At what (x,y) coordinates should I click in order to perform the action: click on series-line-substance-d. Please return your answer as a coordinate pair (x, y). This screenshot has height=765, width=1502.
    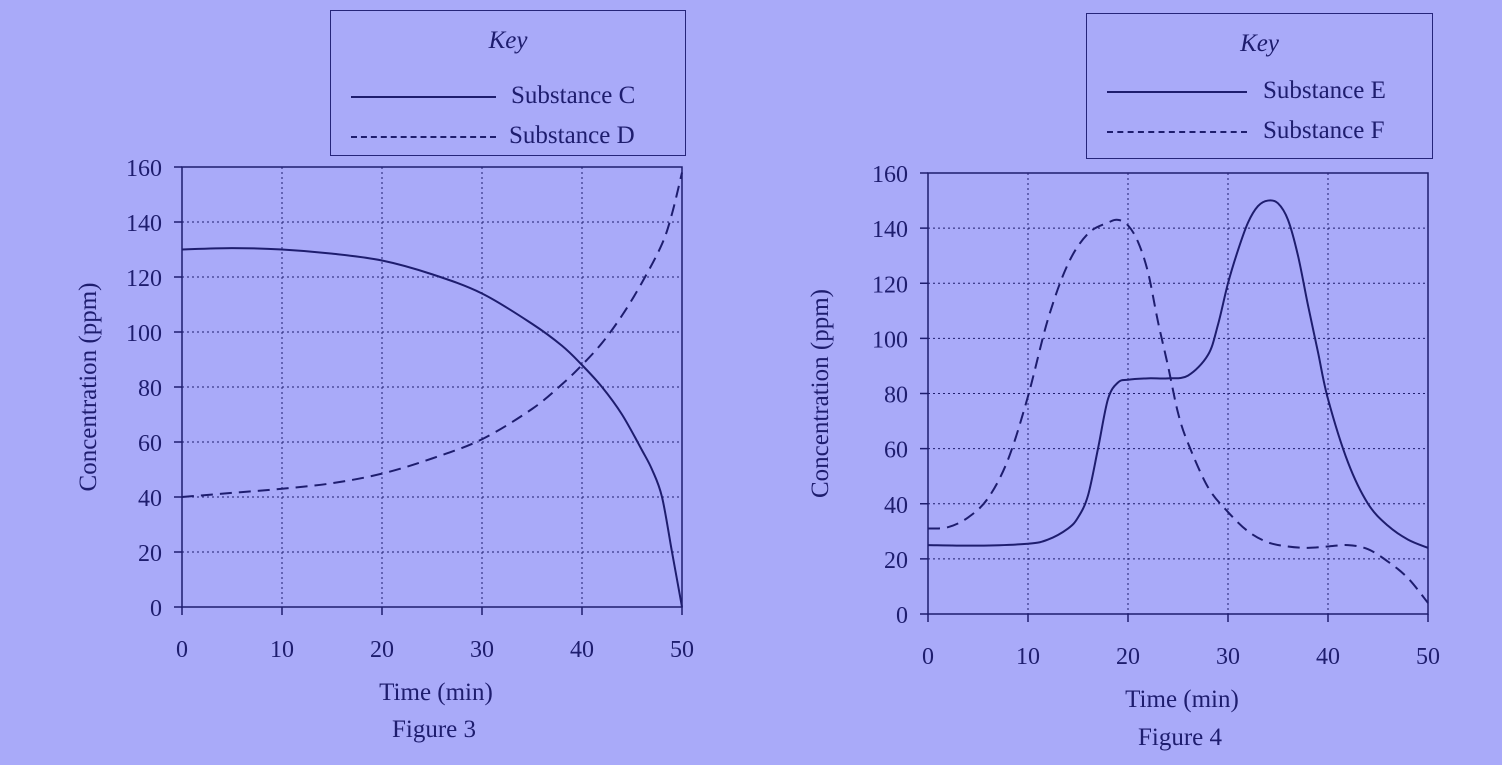
    Looking at the image, I should click on (432, 335).